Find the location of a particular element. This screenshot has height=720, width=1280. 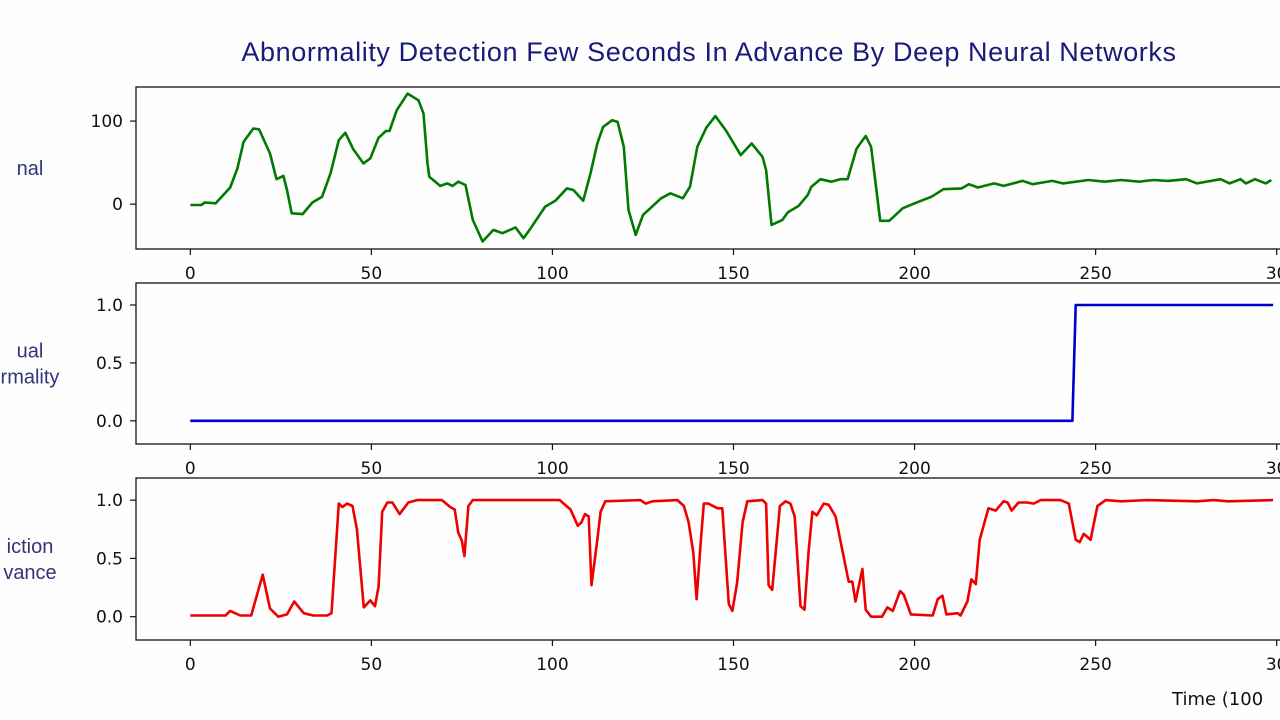

y-tick-label: 0 is located at coordinates (117, 205).